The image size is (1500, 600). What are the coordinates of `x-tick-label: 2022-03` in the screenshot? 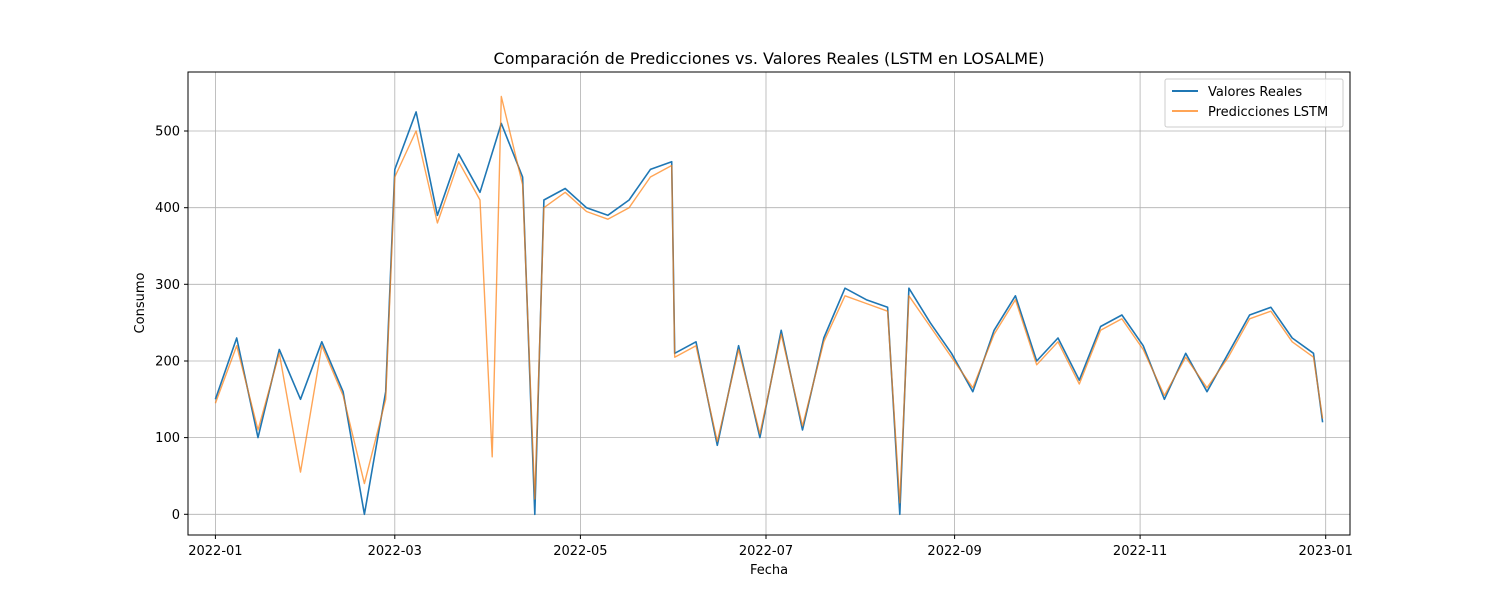 It's located at (395, 551).